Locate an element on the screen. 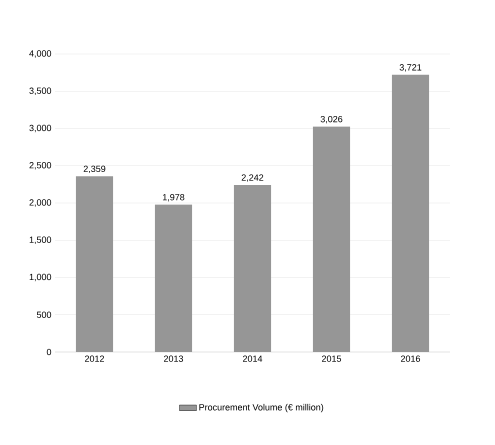  y-tick-label: 3,000 is located at coordinates (40, 128).